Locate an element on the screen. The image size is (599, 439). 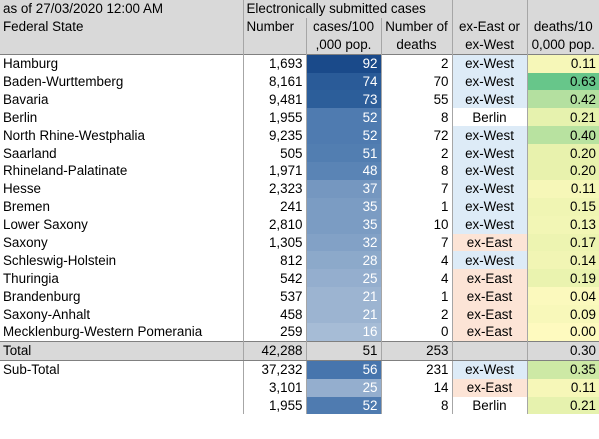
deaths-per-100k-cell: 0.30 is located at coordinates (562, 350).